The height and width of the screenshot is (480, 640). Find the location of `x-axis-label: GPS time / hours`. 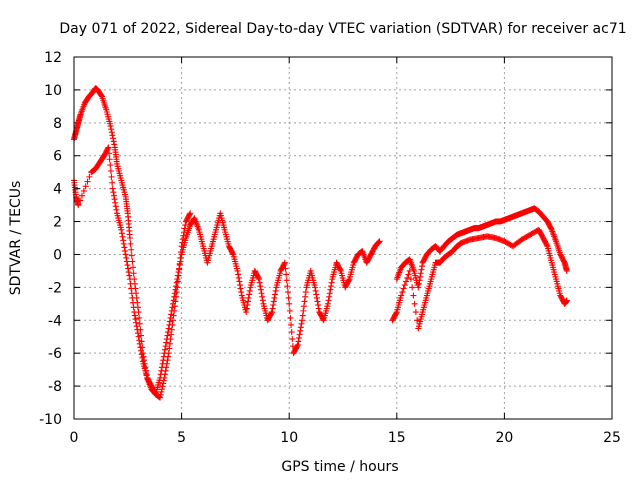

x-axis-label: GPS time / hours is located at coordinates (339, 467).